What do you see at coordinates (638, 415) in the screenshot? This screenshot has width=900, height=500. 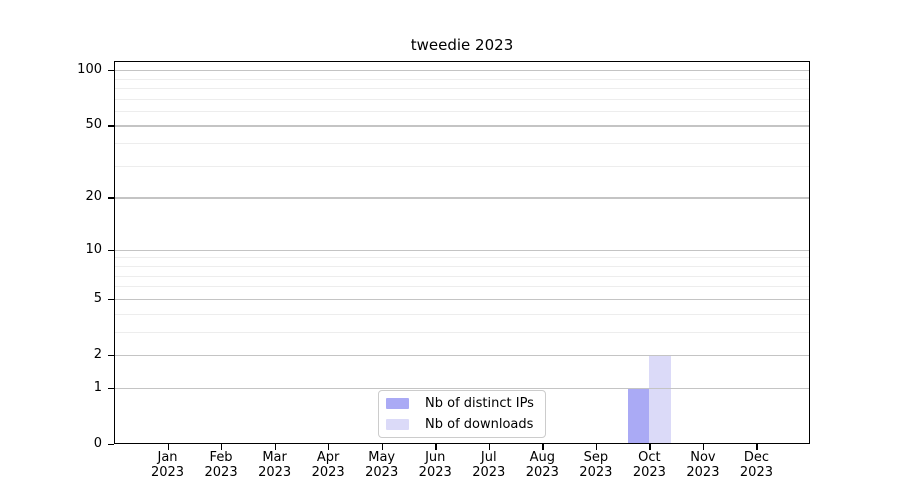 I see `bar-distinct-ips` at bounding box center [638, 415].